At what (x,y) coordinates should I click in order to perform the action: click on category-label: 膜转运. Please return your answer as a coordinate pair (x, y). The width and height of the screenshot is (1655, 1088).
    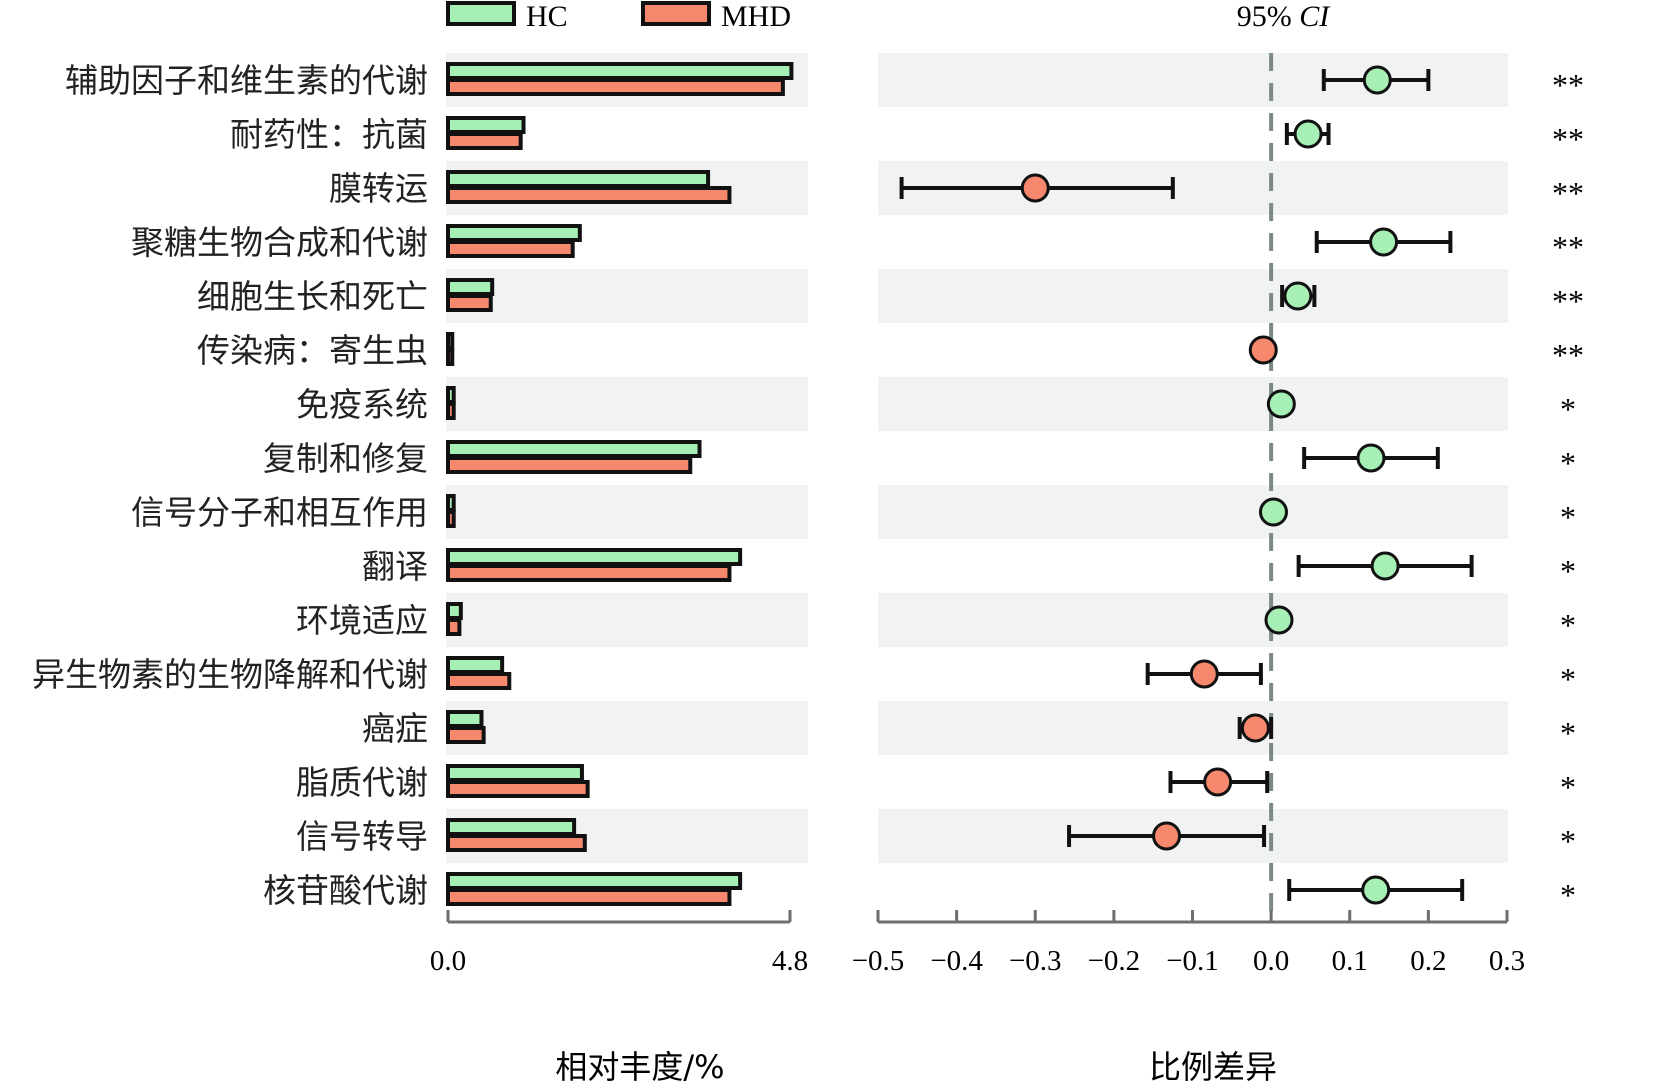
    Looking at the image, I should click on (378, 188).